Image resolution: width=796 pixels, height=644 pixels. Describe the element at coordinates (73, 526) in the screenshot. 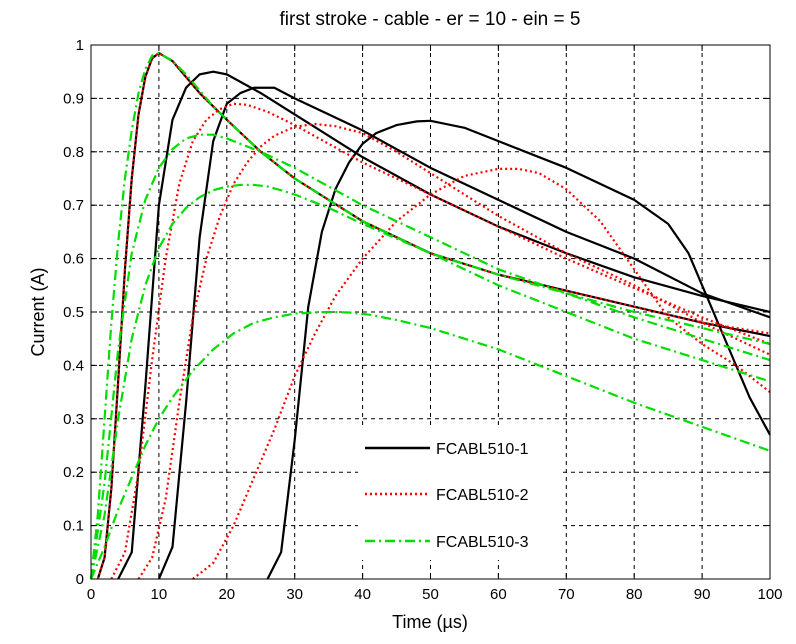

I see `y-tick-label: 0.1` at that location.